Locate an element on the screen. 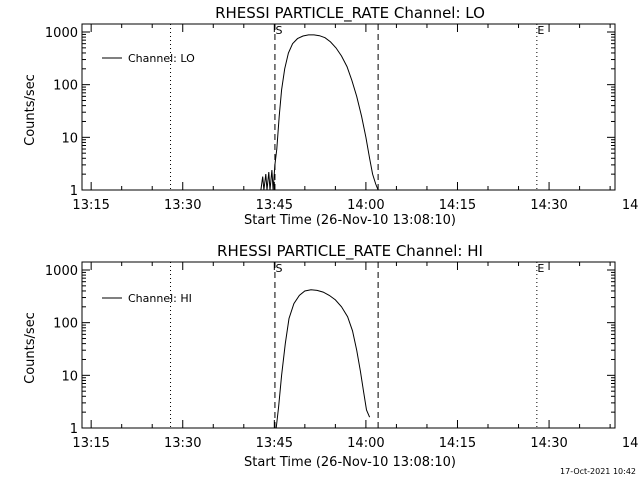 The width and height of the screenshot is (640, 480). legend-entry: Channel: HI is located at coordinates (160, 298).